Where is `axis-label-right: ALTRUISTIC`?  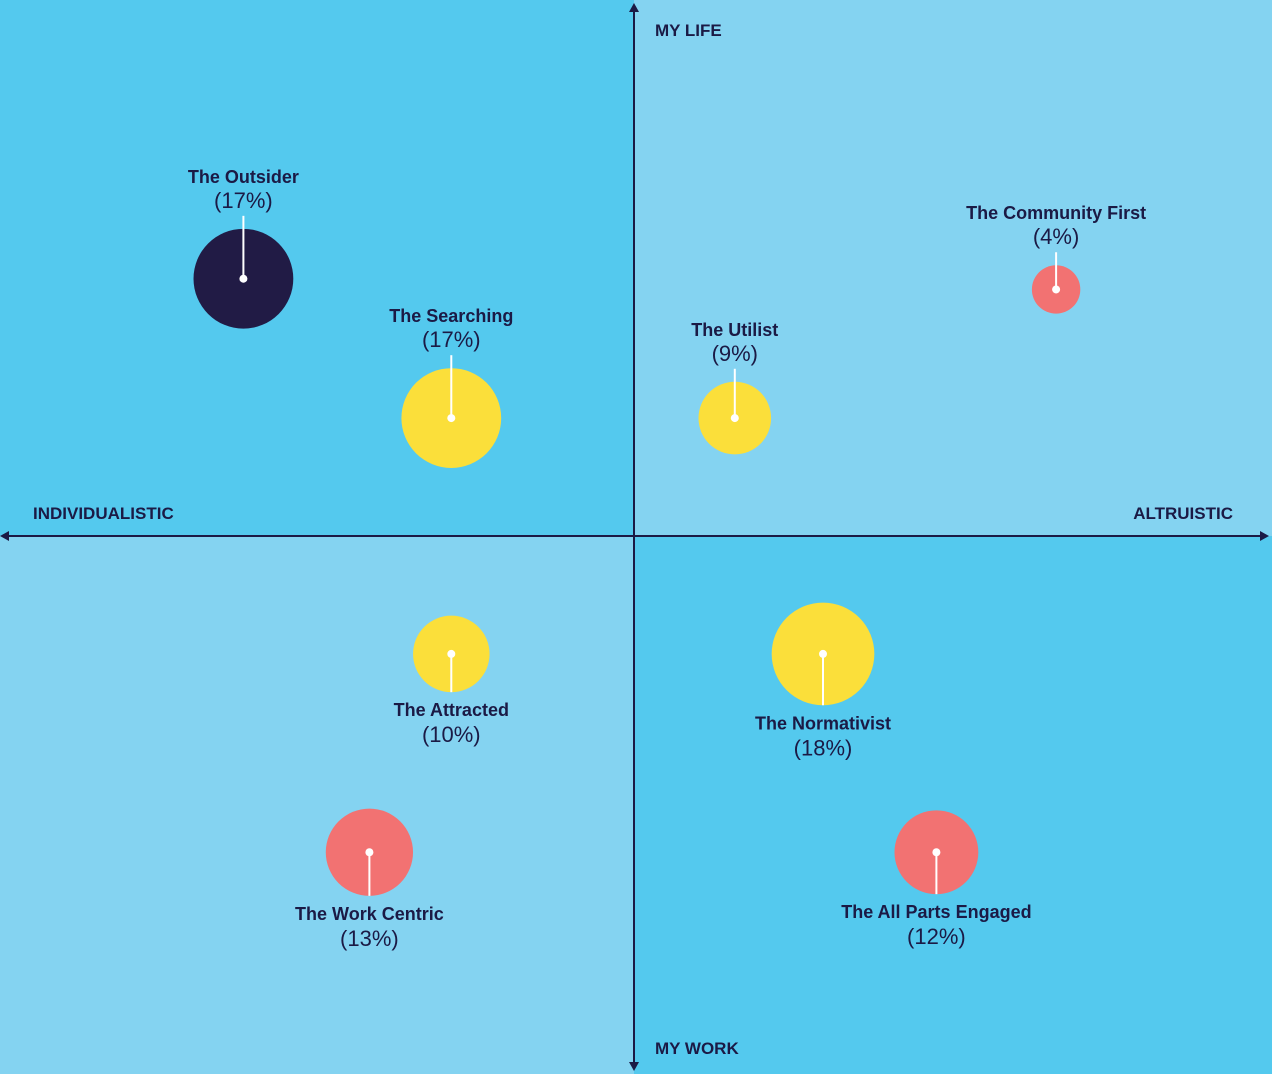 axis-label-right: ALTRUISTIC is located at coordinates (1183, 513).